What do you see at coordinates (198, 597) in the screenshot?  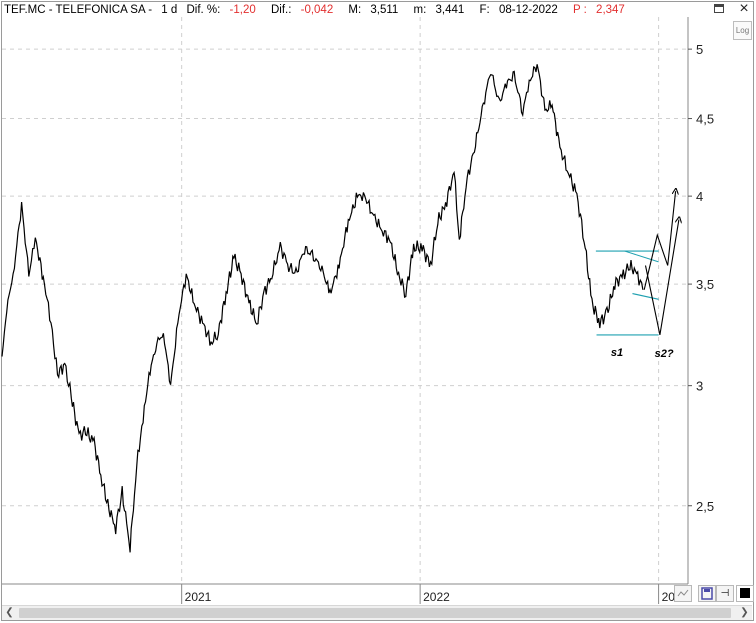 I see `x-tick-label: 2021` at bounding box center [198, 597].